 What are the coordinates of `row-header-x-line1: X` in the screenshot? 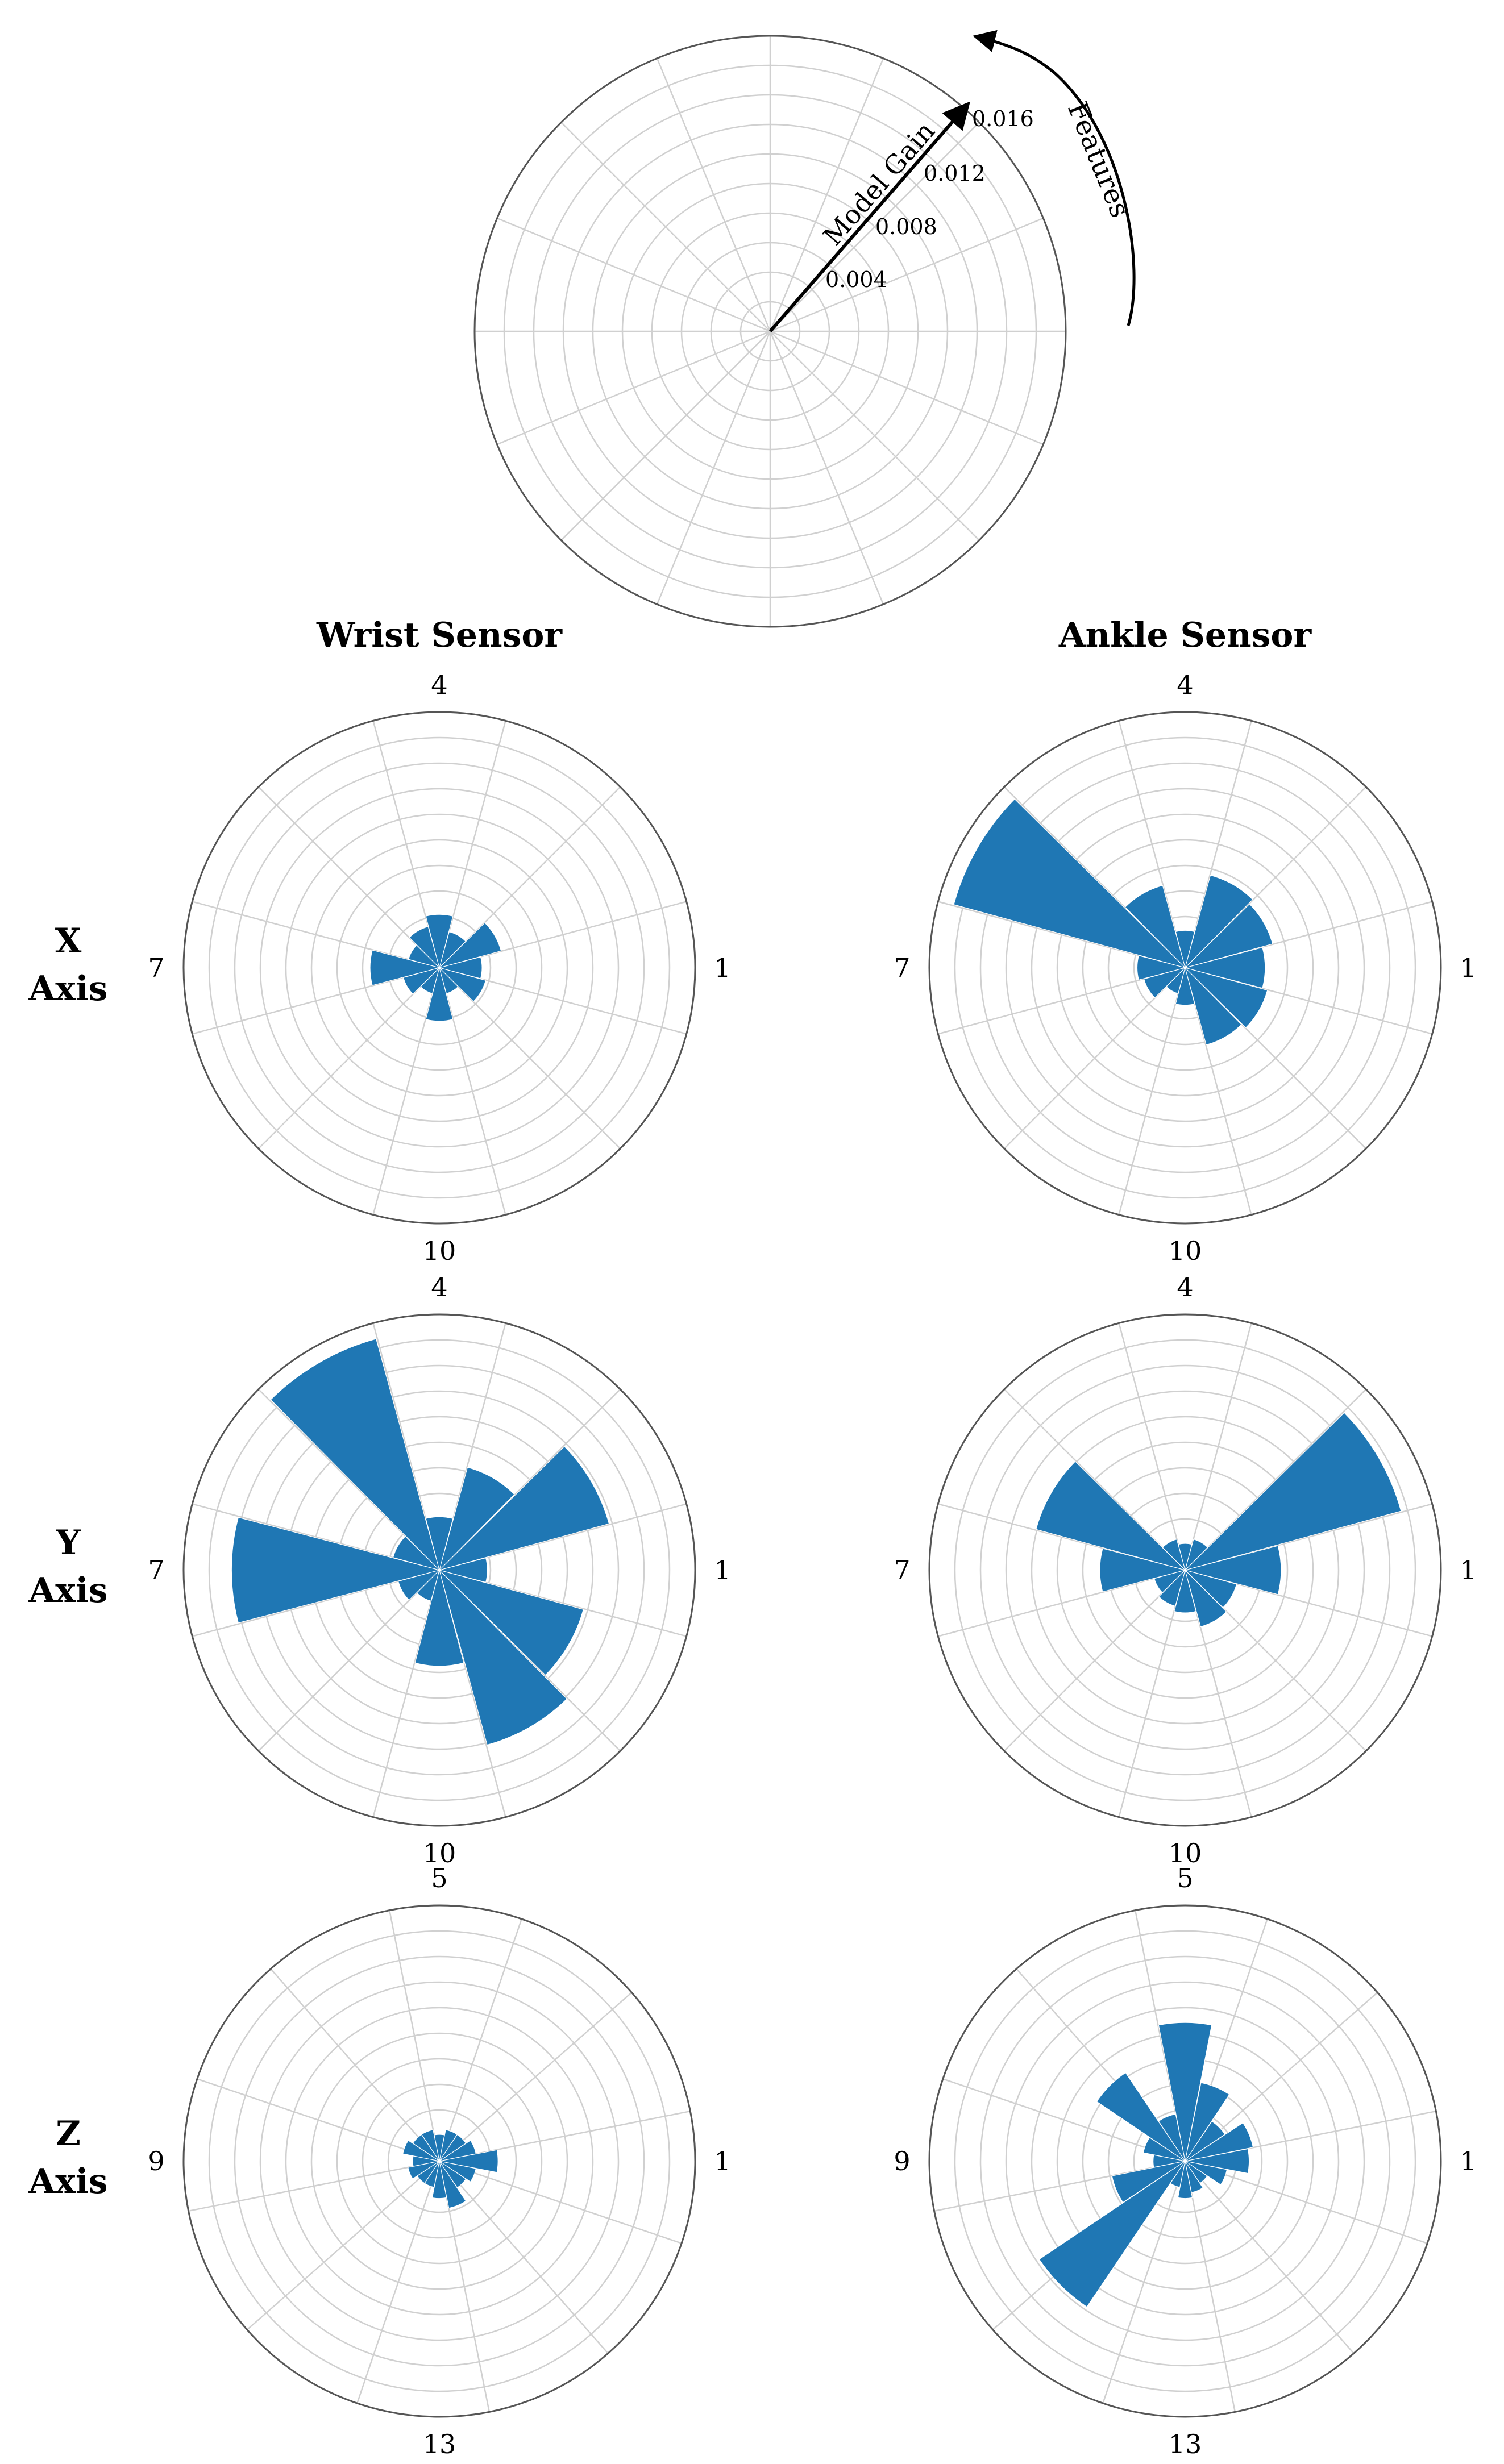 It's located at (68, 941).